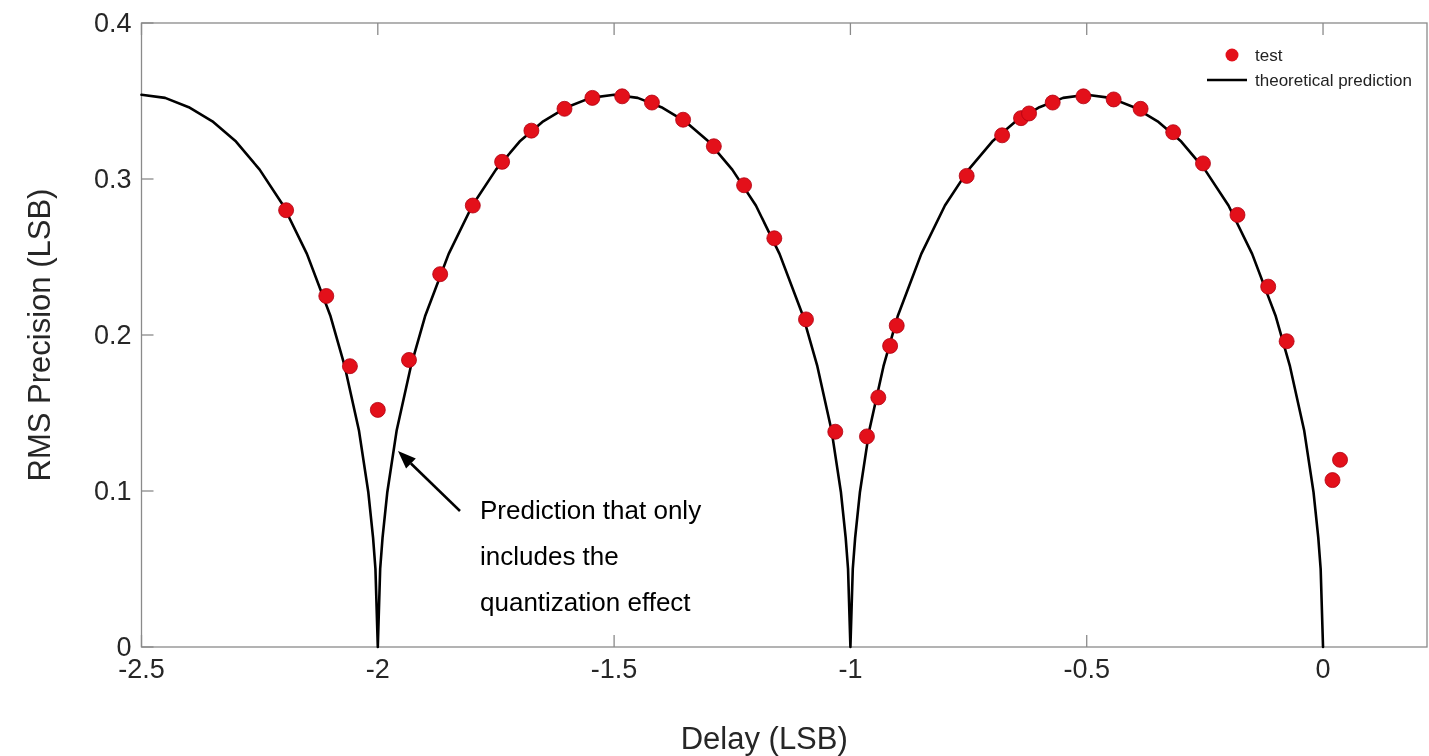 The height and width of the screenshot is (756, 1429). I want to click on x-tick-label: -0.5, so click(1086, 669).